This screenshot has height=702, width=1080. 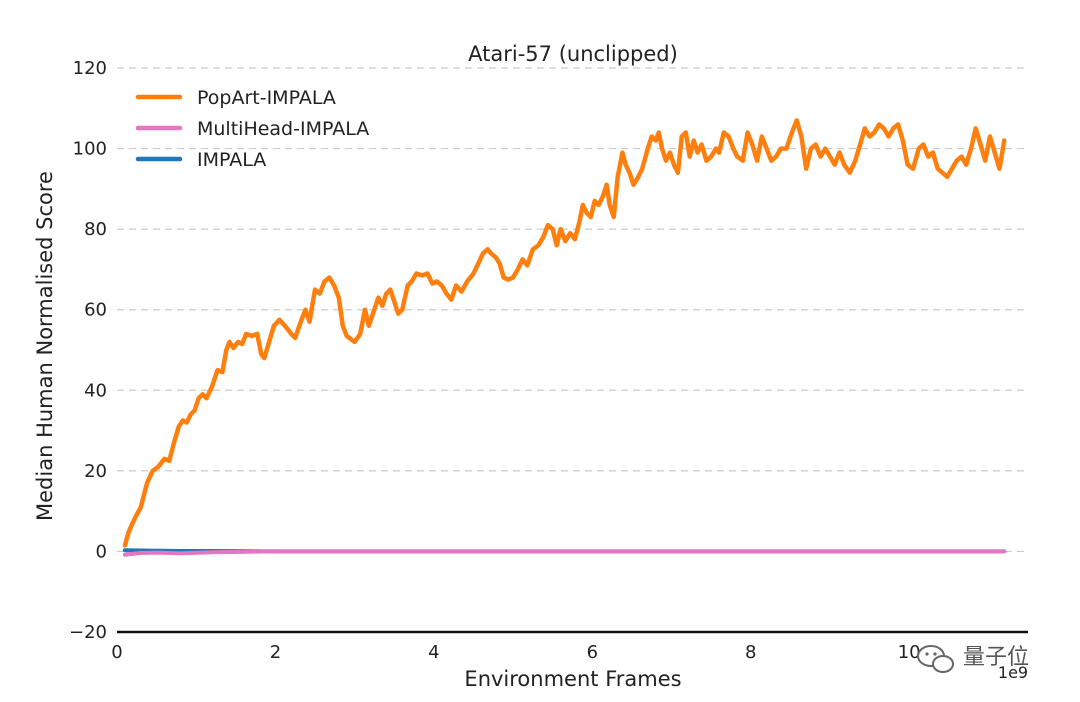 I want to click on x-tick-label: 4, so click(x=433, y=652).